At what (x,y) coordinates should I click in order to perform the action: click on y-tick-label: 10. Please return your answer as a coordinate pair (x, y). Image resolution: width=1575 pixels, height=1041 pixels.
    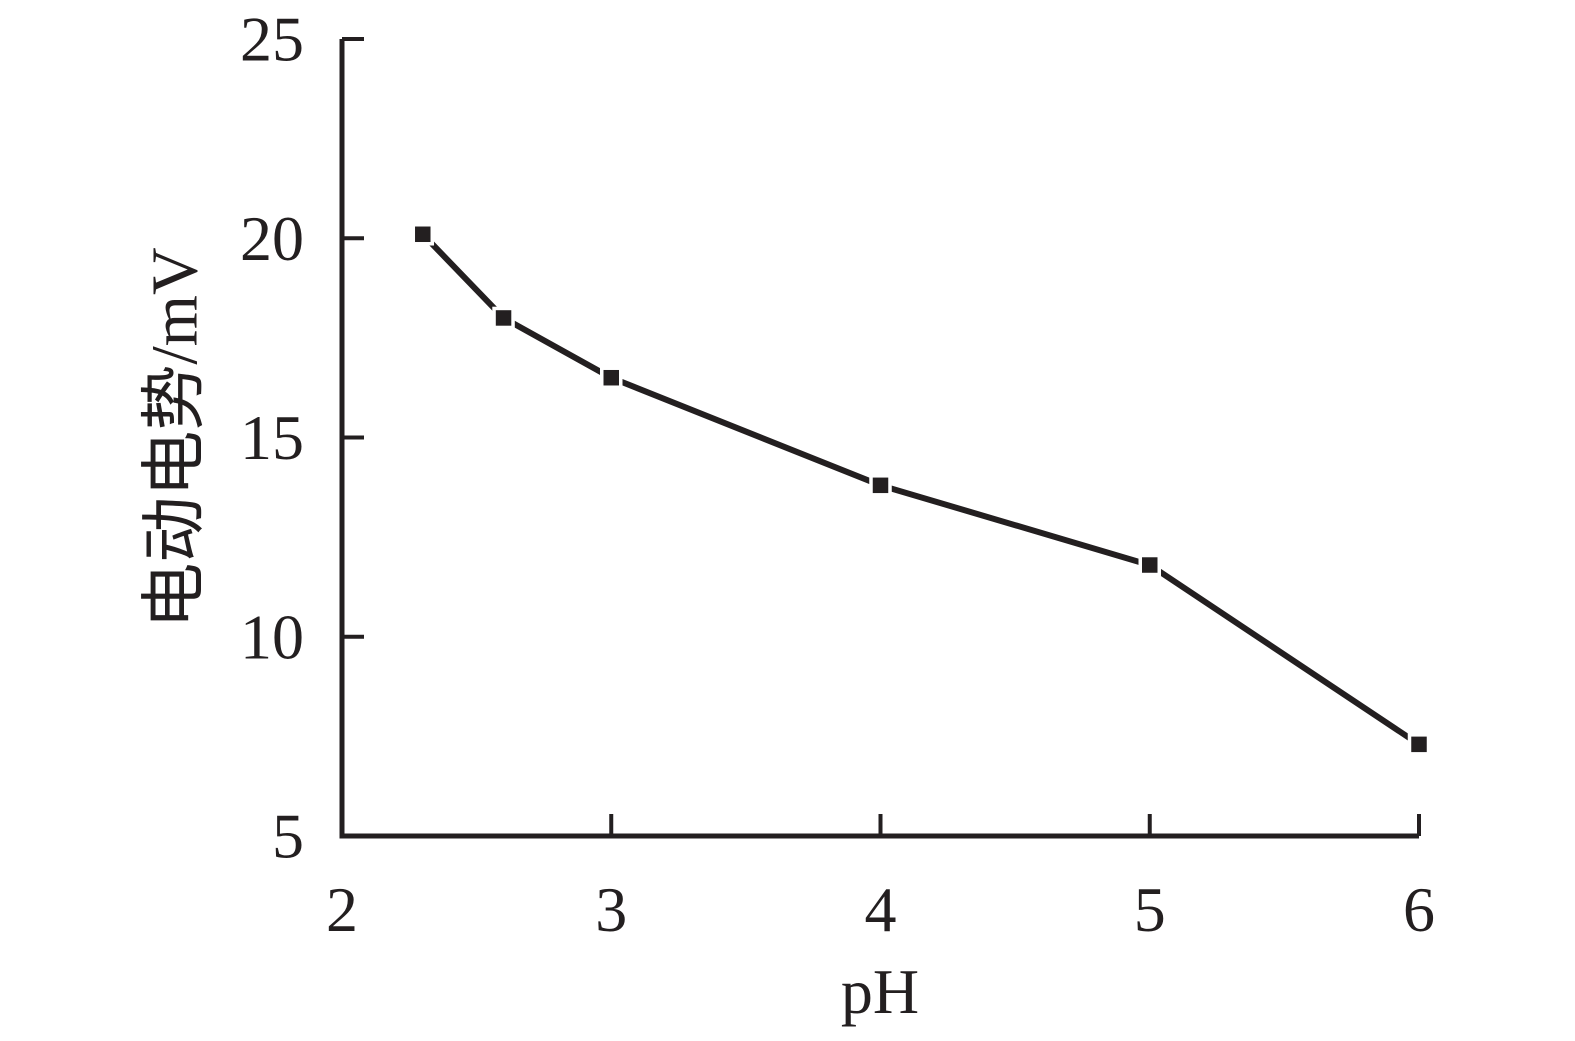
    Looking at the image, I should click on (272, 636).